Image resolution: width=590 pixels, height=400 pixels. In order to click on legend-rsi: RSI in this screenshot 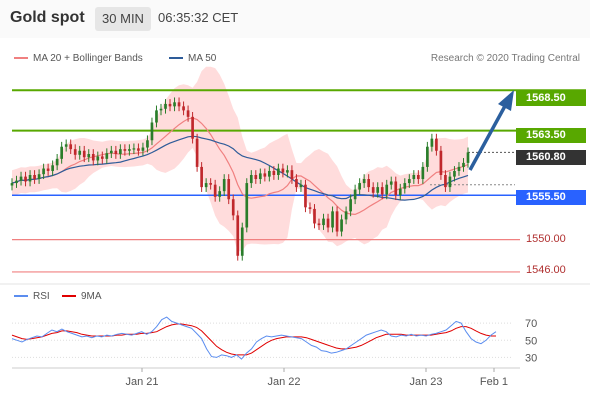, I will do `click(32, 296)`.